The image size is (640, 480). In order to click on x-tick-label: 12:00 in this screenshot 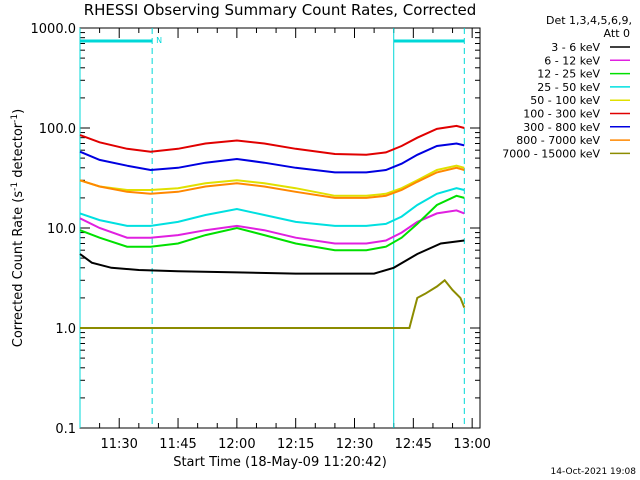, I will do `click(236, 444)`.